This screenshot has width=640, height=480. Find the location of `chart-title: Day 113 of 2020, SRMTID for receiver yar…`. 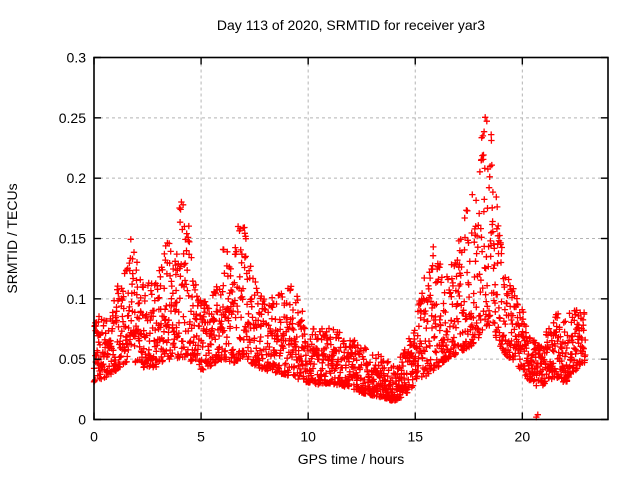

chart-title: Day 113 of 2020, SRMTID for receiver yar… is located at coordinates (351, 25).